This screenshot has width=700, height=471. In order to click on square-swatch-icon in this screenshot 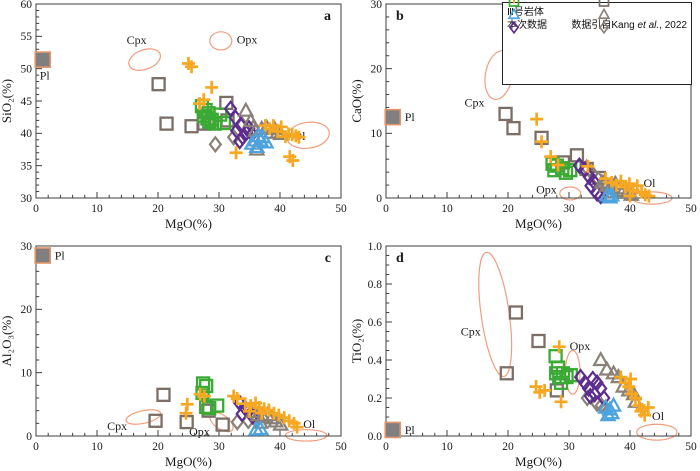, I will do `click(604, 3)`.